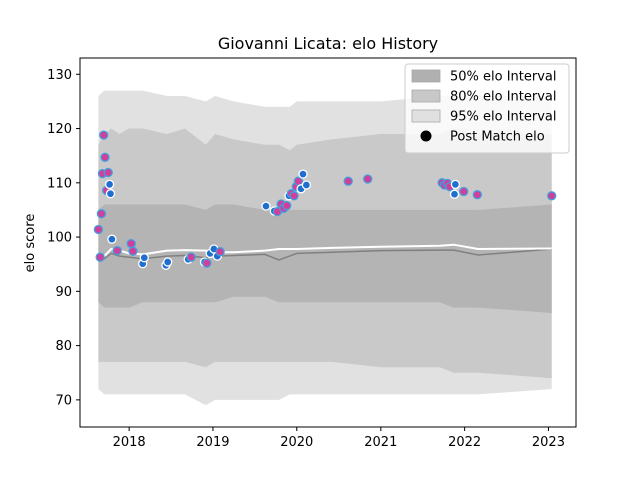 Image resolution: width=640 pixels, height=480 pixels. What do you see at coordinates (129, 442) in the screenshot?
I see `x-tick-label: 2018` at bounding box center [129, 442].